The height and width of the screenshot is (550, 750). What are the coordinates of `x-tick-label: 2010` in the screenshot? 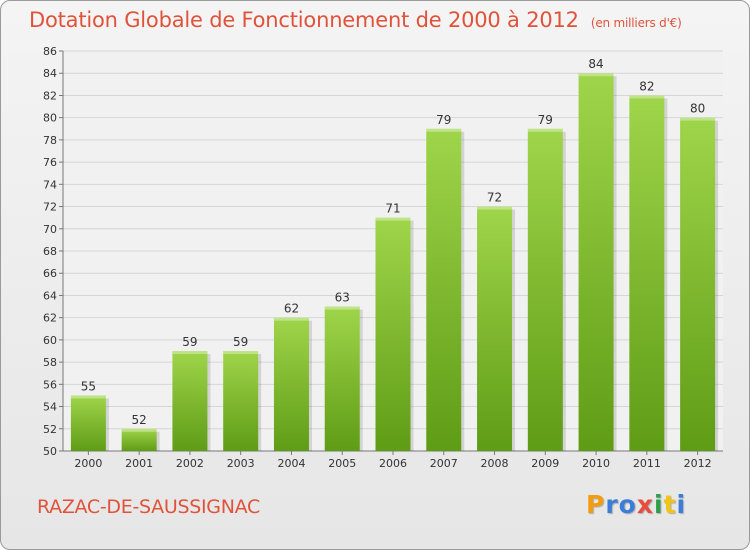 It's located at (596, 463).